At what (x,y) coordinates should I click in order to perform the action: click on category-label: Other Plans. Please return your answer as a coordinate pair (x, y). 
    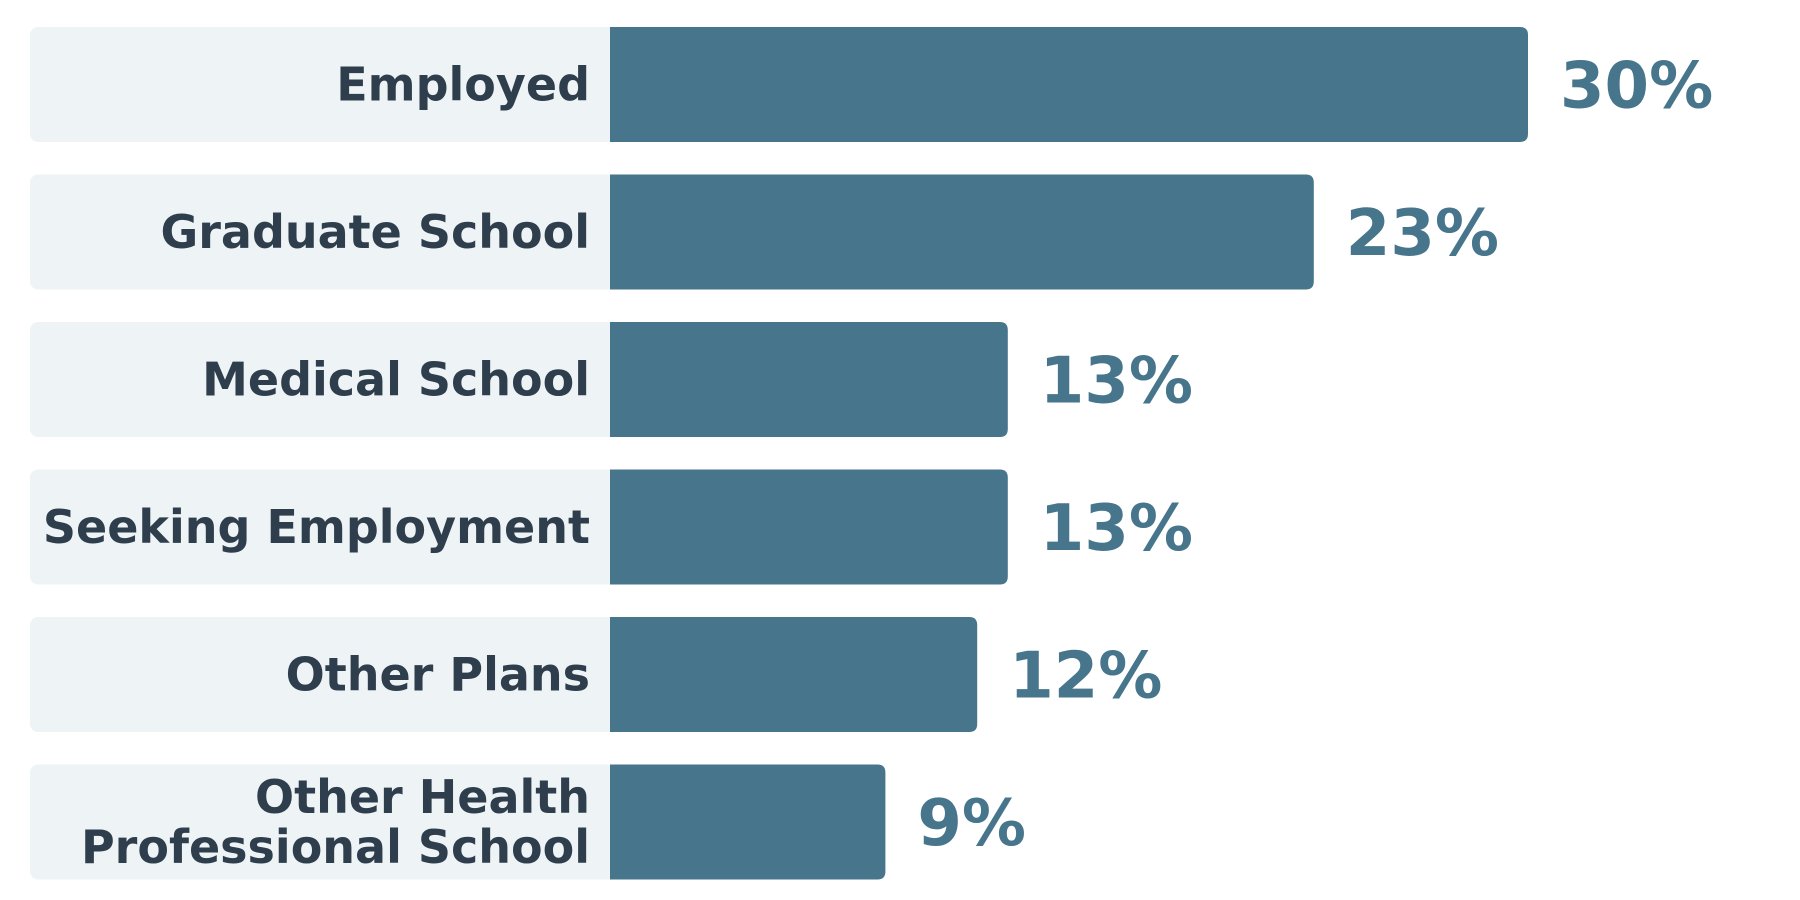
    Looking at the image, I should click on (438, 675).